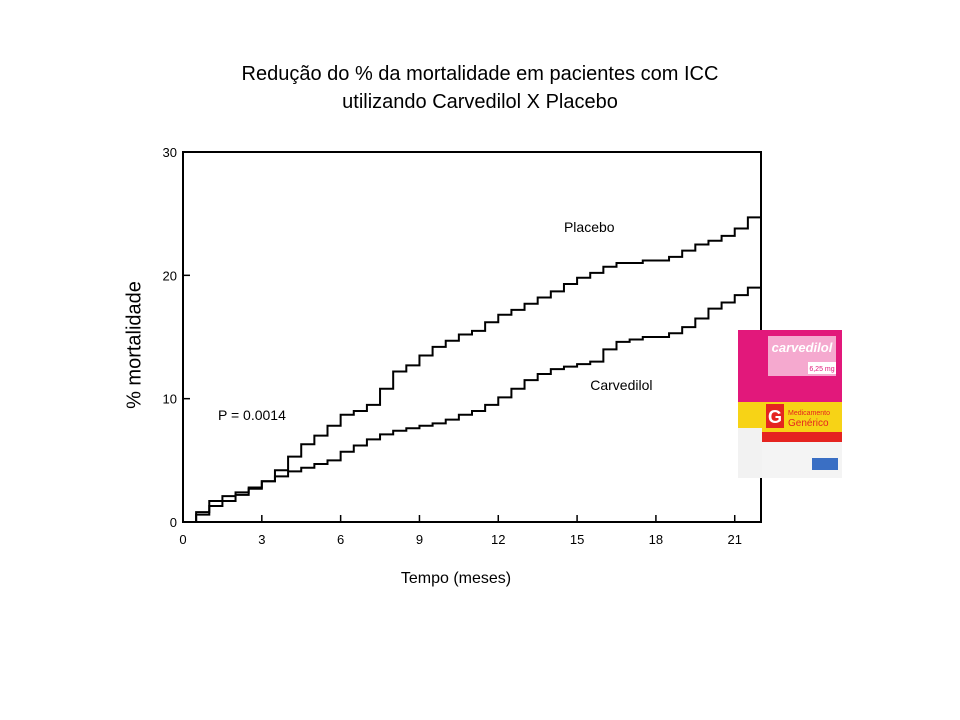 Image resolution: width=960 pixels, height=720 pixels. I want to click on product-box-brand: carvedilol, so click(802, 347).